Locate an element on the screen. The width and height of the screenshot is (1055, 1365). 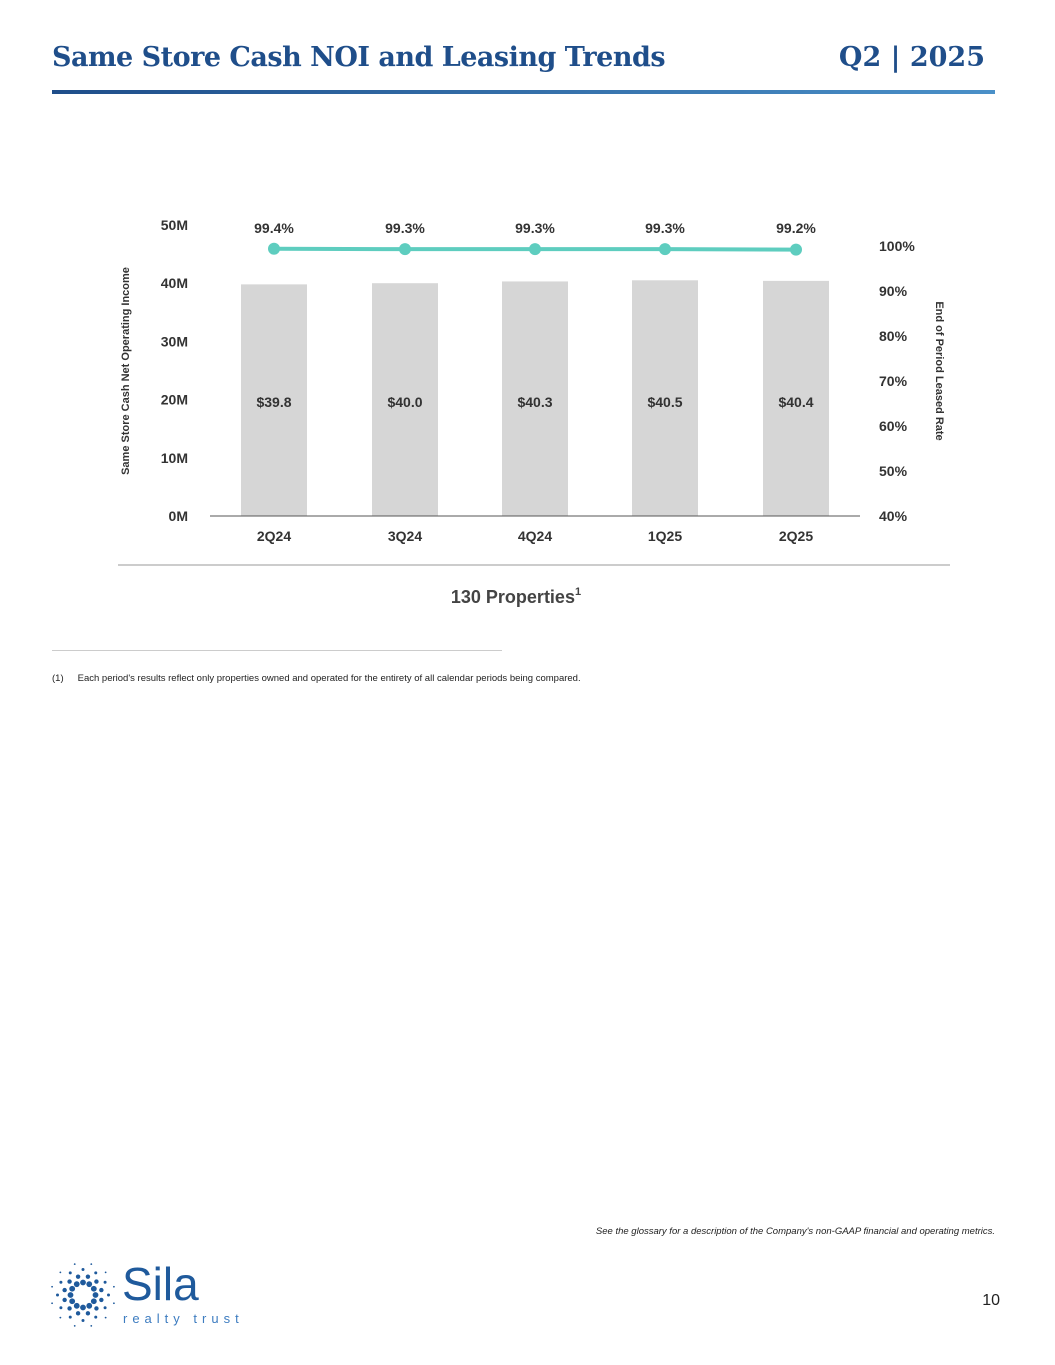
bar-value-label: $40.3 is located at coordinates (534, 402).